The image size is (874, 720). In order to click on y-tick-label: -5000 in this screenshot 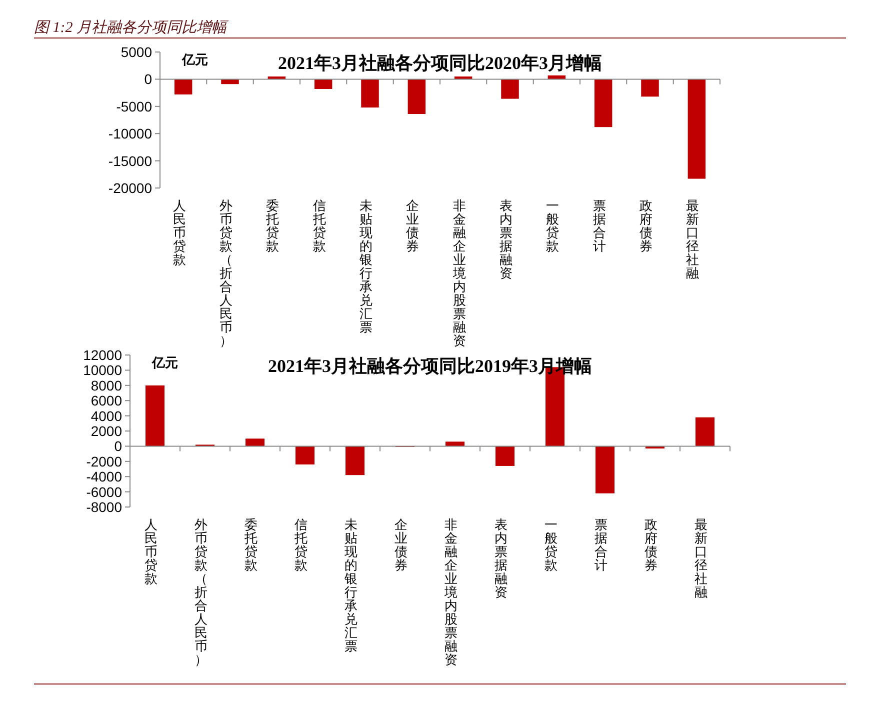, I will do `click(134, 106)`.